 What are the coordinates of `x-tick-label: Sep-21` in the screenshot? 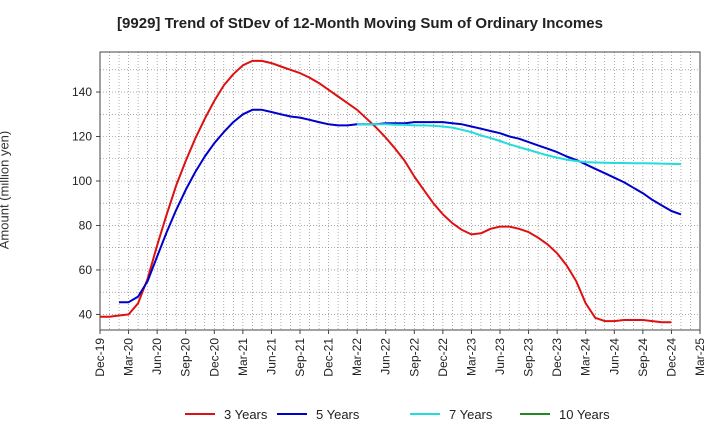 It's located at (300, 357).